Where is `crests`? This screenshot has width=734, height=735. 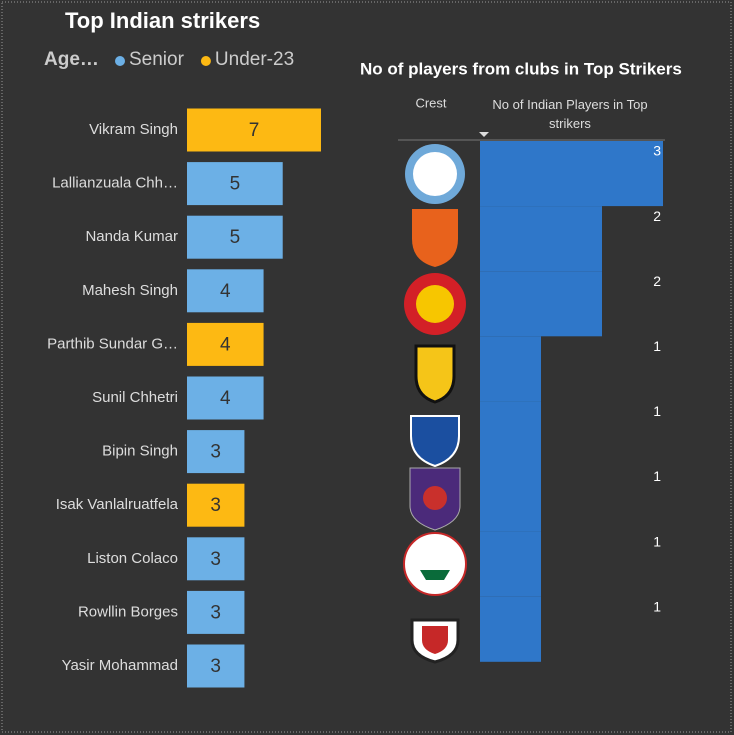 crests is located at coordinates (435, 404).